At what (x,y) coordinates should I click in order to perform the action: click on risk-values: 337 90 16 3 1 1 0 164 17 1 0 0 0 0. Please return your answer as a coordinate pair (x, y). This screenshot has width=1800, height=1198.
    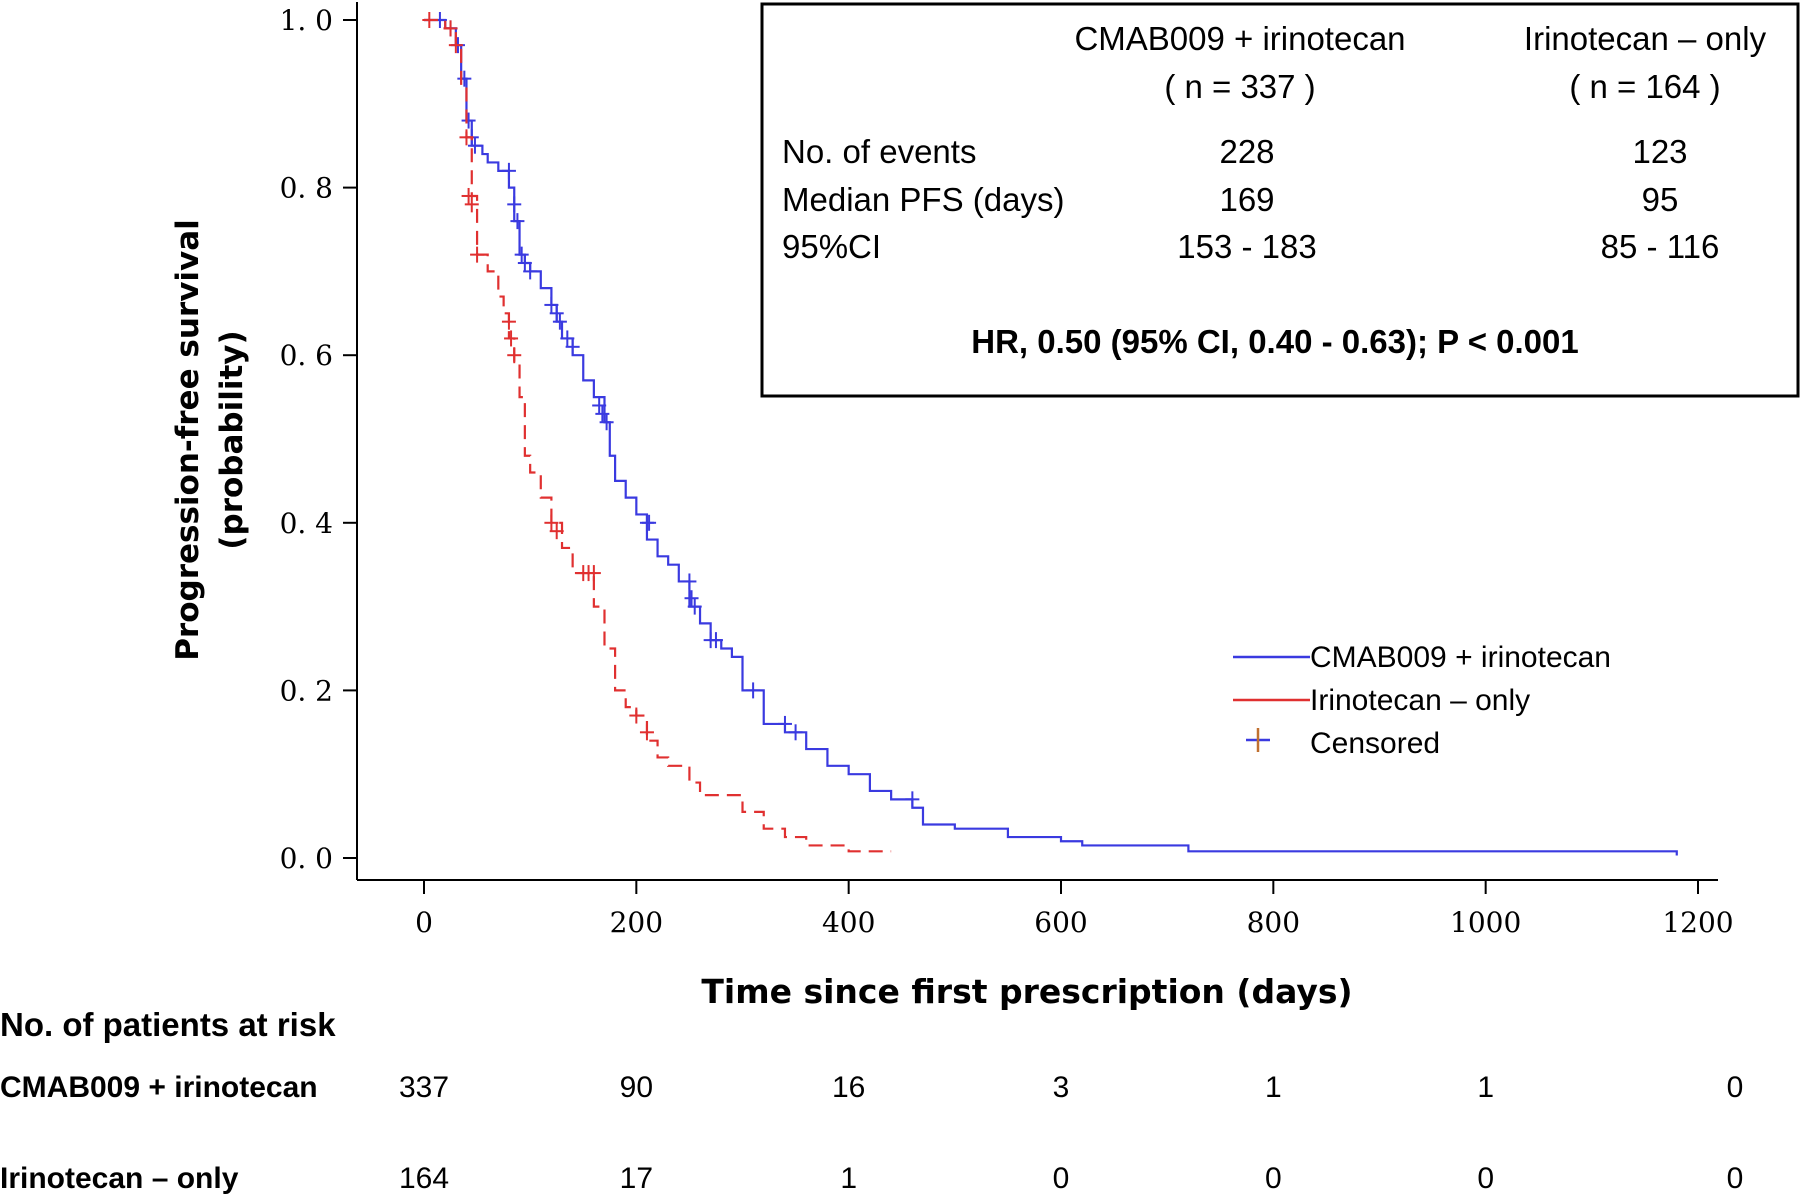
    Looking at the image, I should click on (1071, 1133).